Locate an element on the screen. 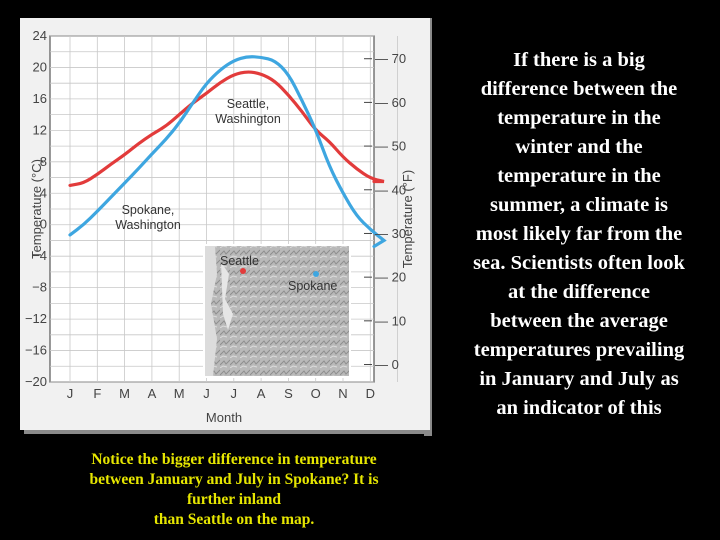 The height and width of the screenshot is (540, 720). y-tick-label: 0 is located at coordinates (43, 224).